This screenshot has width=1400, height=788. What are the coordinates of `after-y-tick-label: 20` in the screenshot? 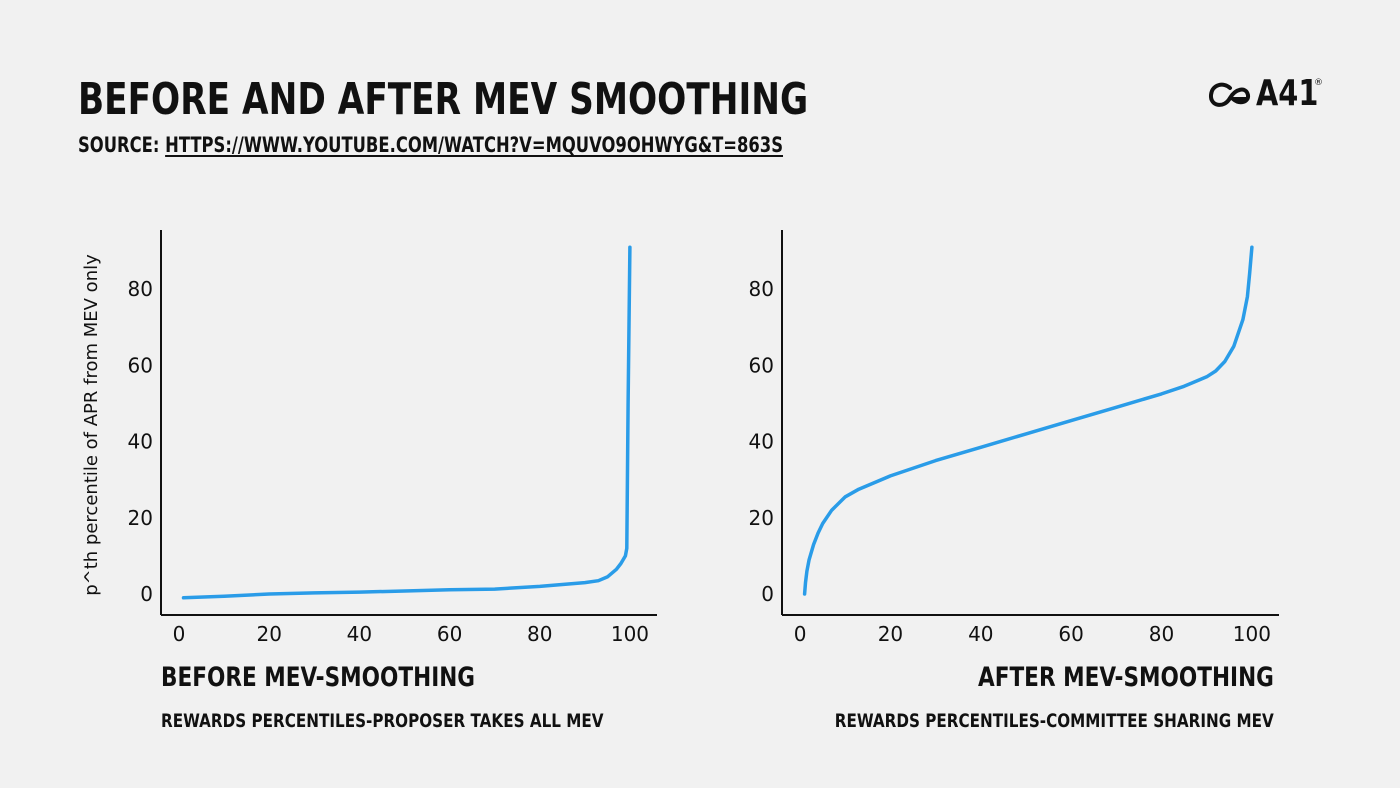 It's located at (761, 518).